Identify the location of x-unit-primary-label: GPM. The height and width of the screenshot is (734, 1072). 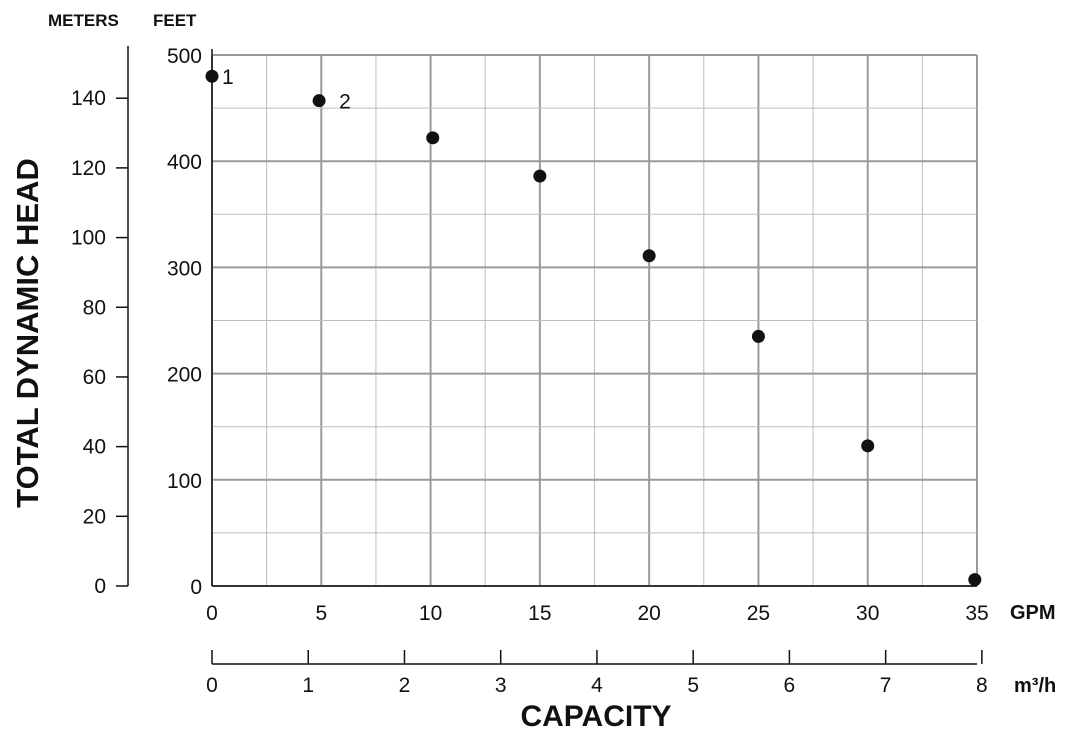
(1033, 613).